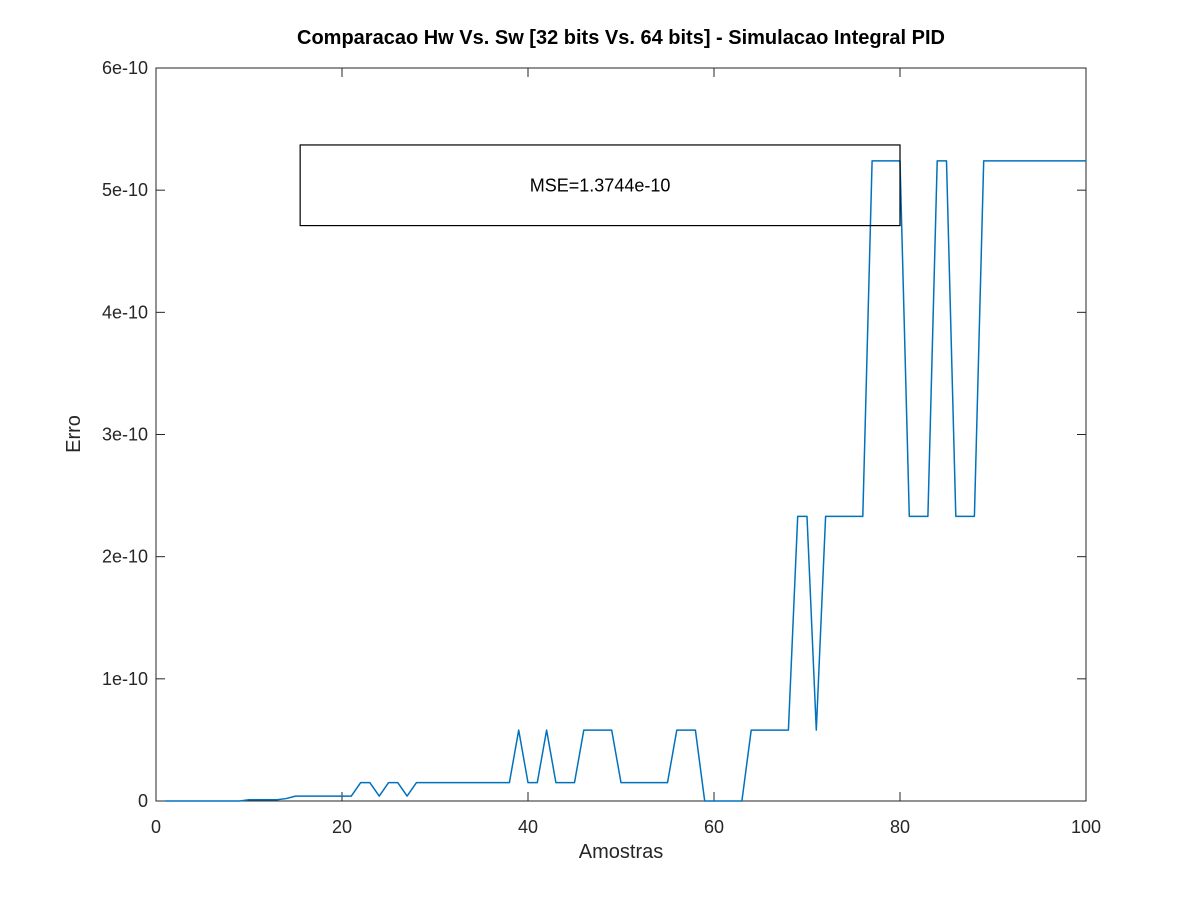 The image size is (1200, 900). Describe the element at coordinates (125, 557) in the screenshot. I see `y-tick-label: 2e-10` at that location.